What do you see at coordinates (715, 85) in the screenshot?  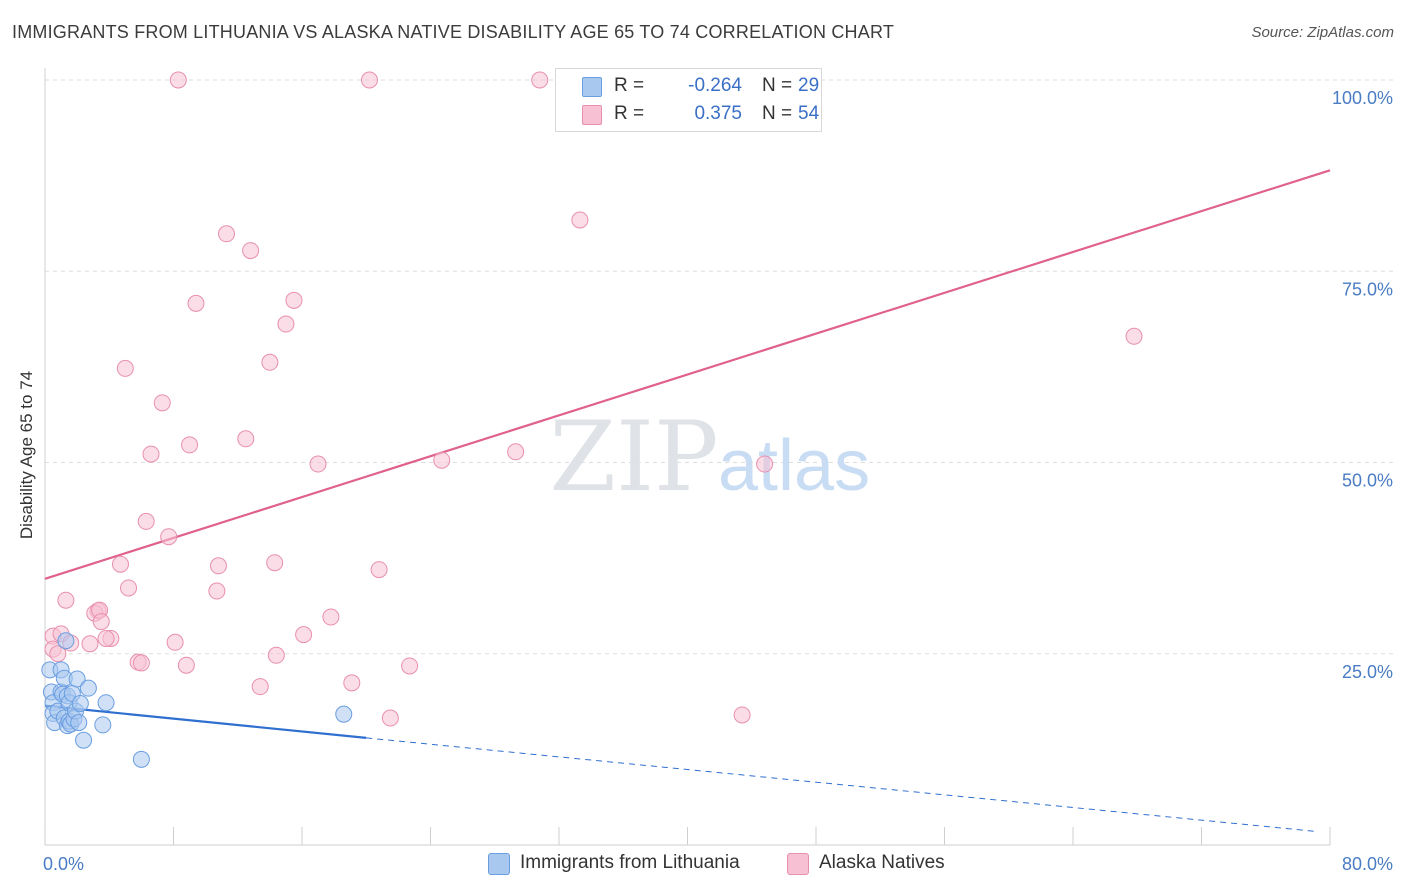 I see `r-value: -0.264` at bounding box center [715, 85].